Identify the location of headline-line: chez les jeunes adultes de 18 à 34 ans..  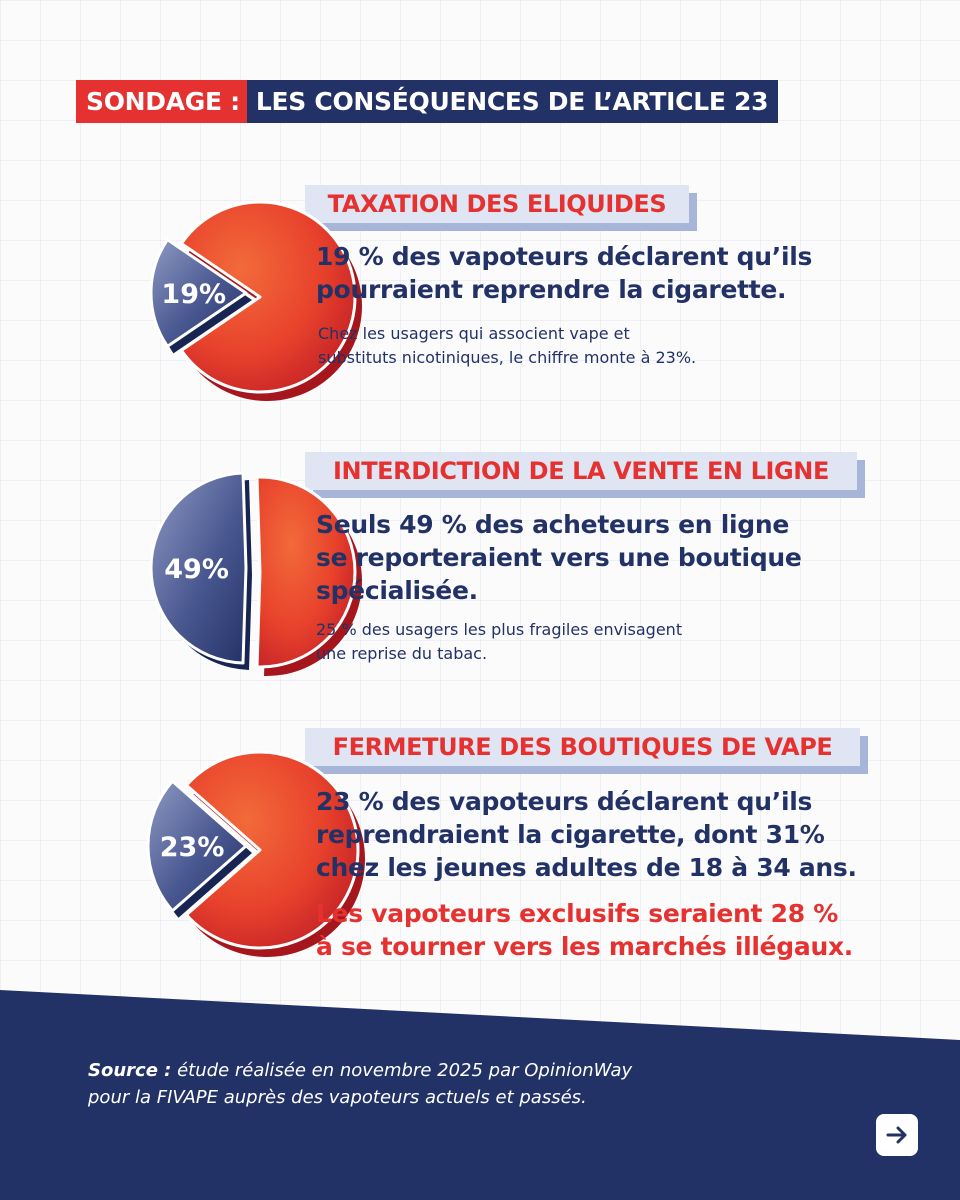
(586, 867).